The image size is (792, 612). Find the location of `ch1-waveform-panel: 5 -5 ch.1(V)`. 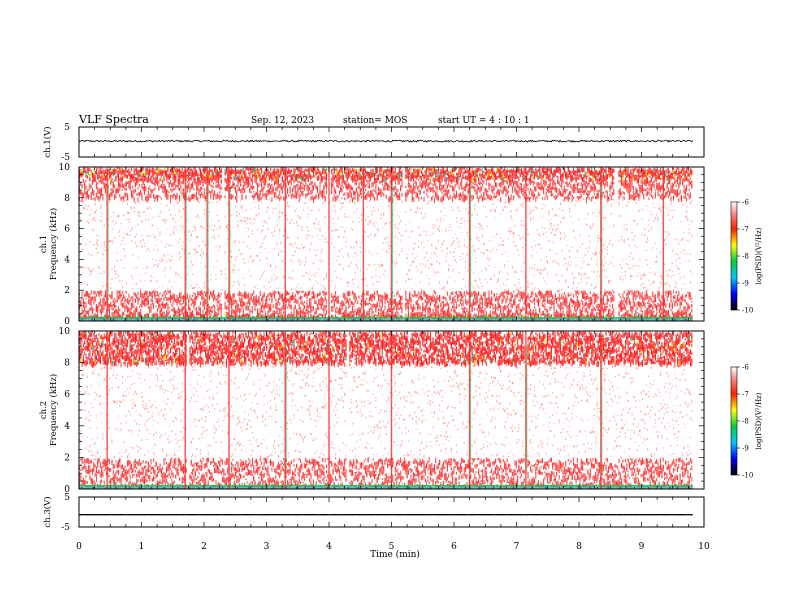

ch1-waveform-panel: 5 -5 ch.1(V) is located at coordinates (373, 143).